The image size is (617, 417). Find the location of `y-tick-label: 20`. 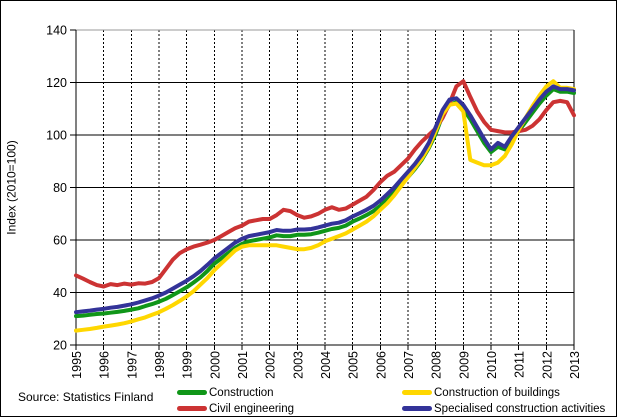

y-tick-label: 20 is located at coordinates (60, 346).